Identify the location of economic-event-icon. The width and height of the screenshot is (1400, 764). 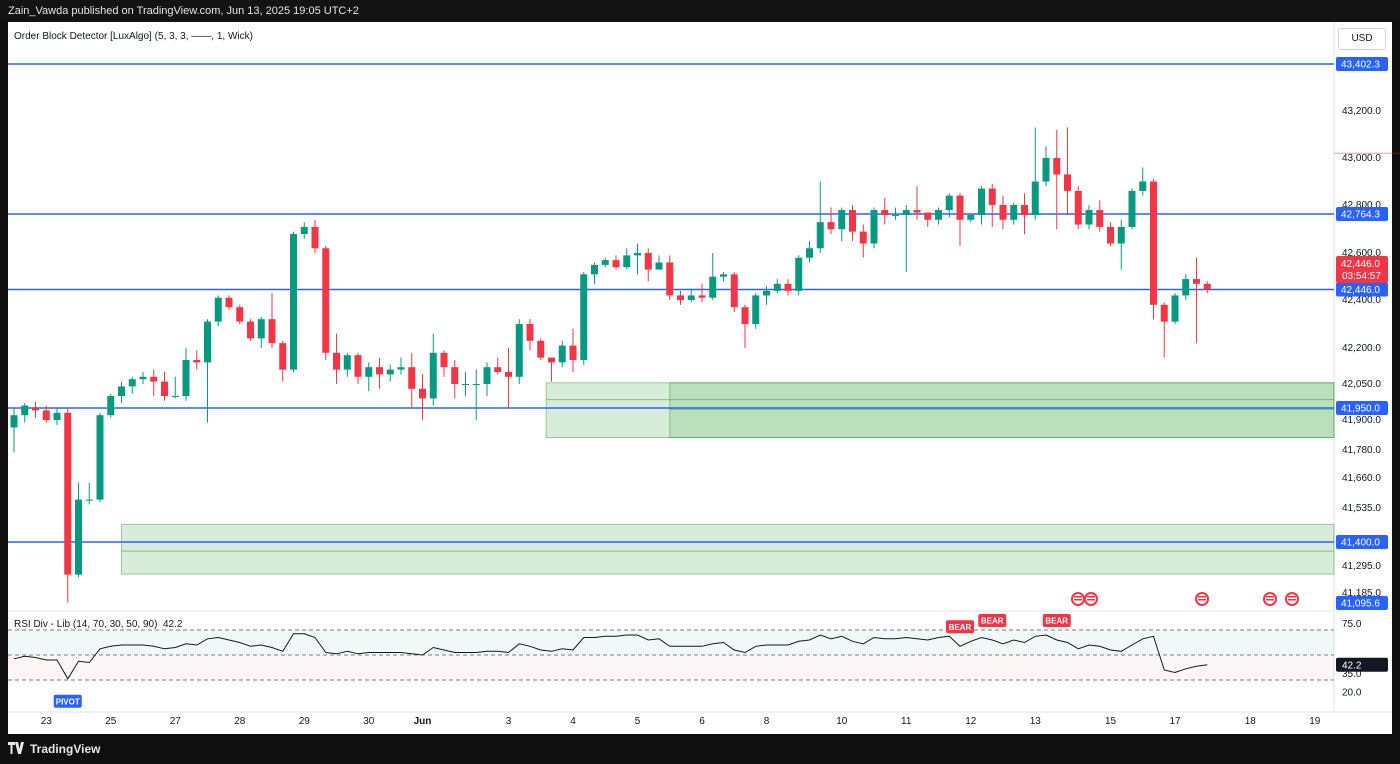
(1078, 599).